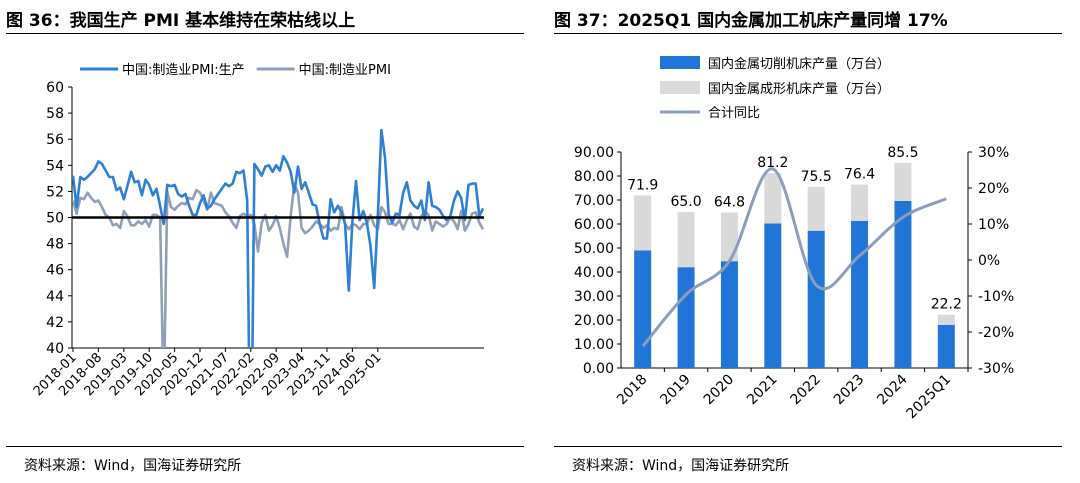 The height and width of the screenshot is (483, 1080). What do you see at coordinates (55, 349) in the screenshot?
I see `y-tick-label: 40` at bounding box center [55, 349].